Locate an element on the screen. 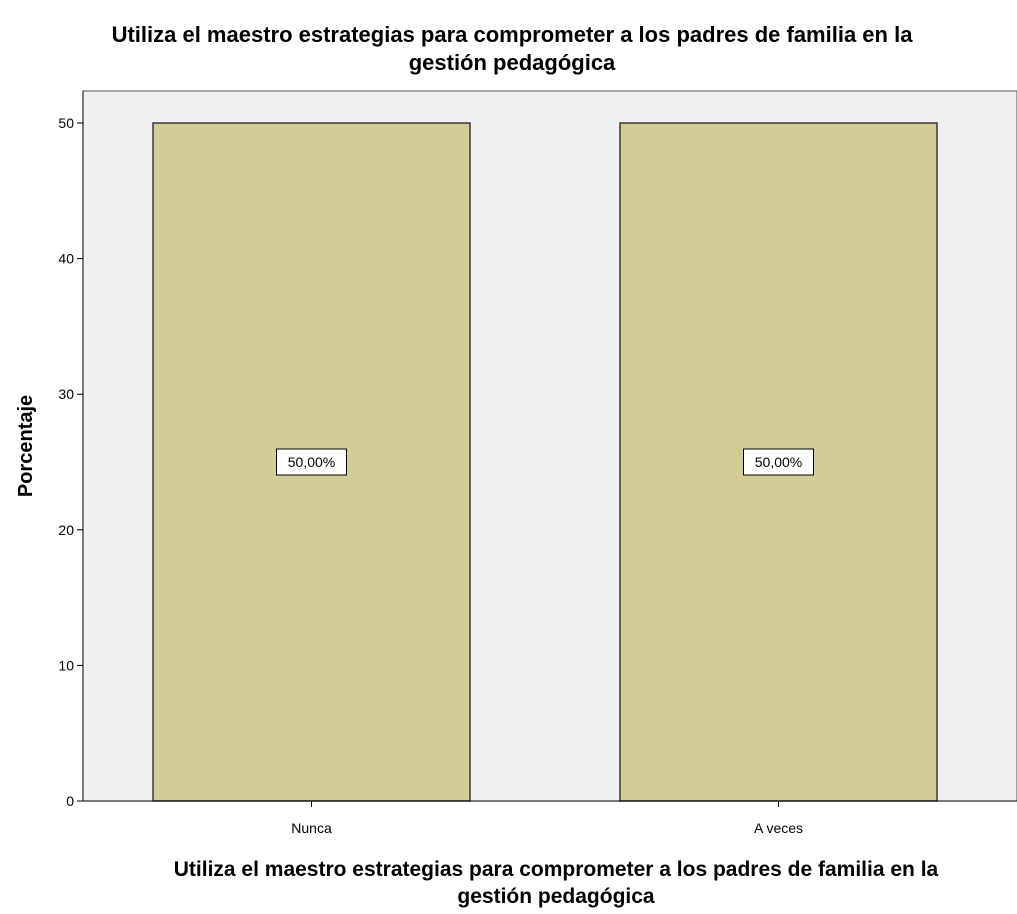  y-tick-label-2: 20 is located at coordinates (66, 530).